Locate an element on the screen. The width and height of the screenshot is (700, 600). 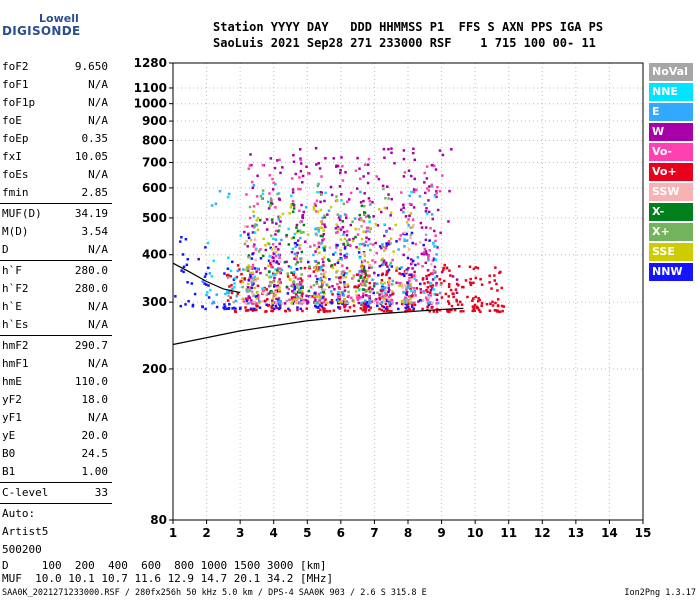
param-name: hmF1 is located at coordinates (15, 363).